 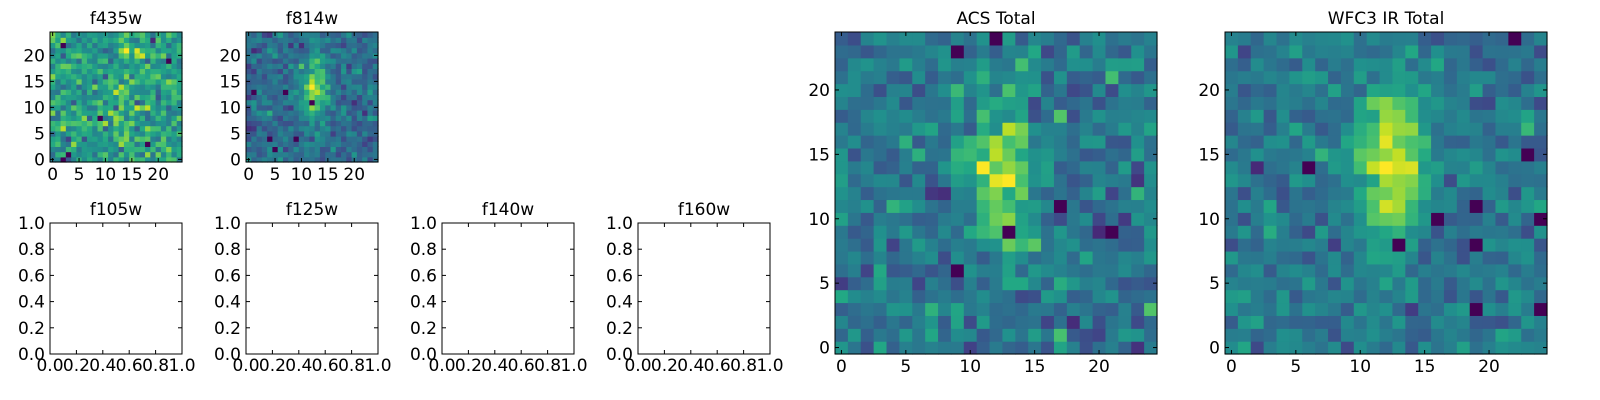 I want to click on x-tick-label: 20, so click(x=1489, y=367).